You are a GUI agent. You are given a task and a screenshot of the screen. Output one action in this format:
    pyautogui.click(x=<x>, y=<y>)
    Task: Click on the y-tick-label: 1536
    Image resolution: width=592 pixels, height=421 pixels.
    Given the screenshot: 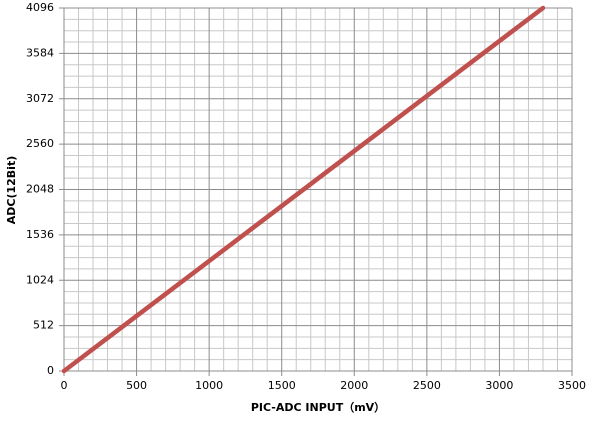 What is the action you would take?
    pyautogui.click(x=40, y=234)
    